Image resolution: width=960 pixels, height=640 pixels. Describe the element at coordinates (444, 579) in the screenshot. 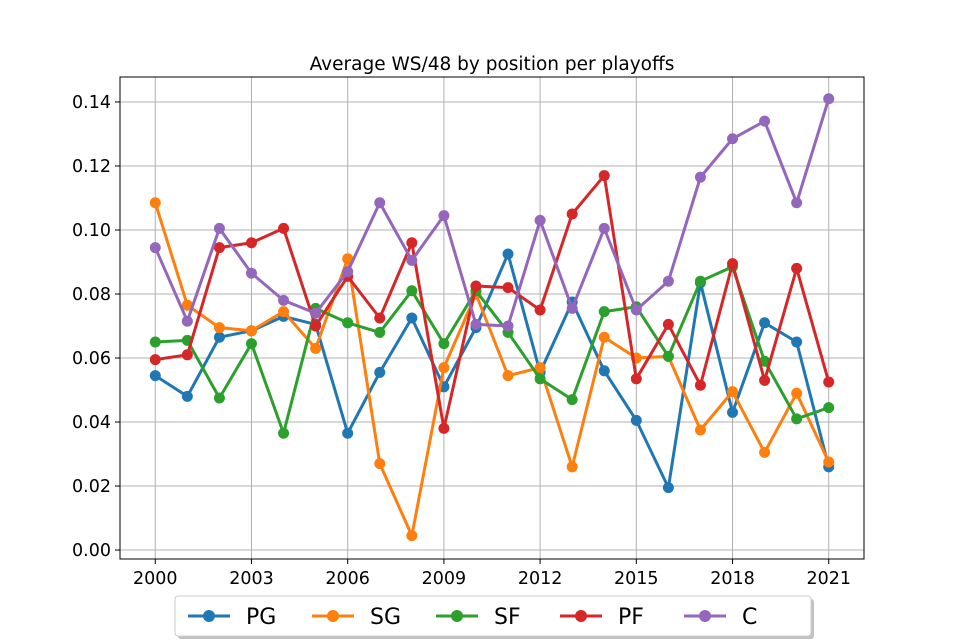

I see `x-tick-label: 2009` at that location.